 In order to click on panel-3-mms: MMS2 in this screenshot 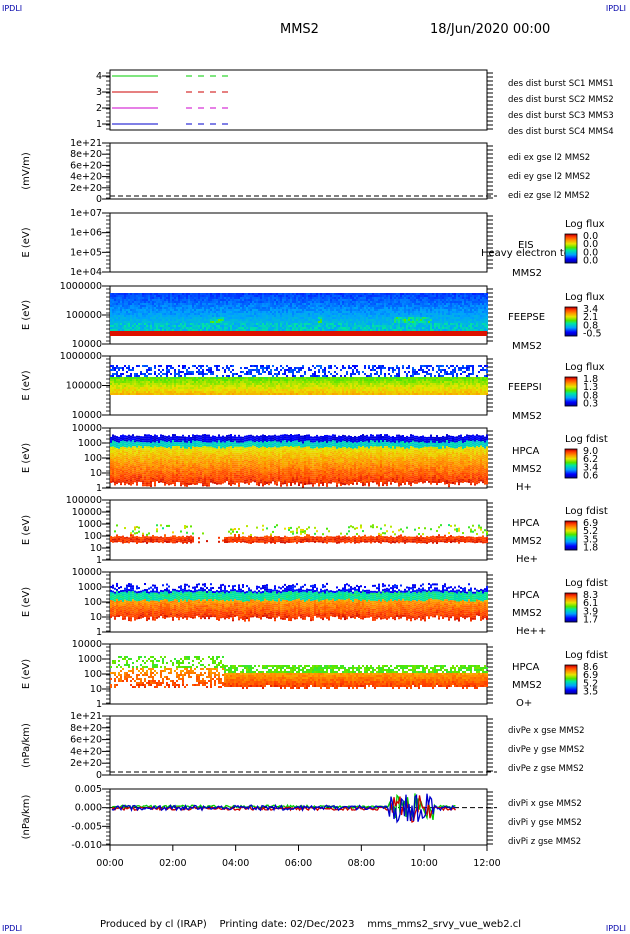, I will do `click(527, 273)`.